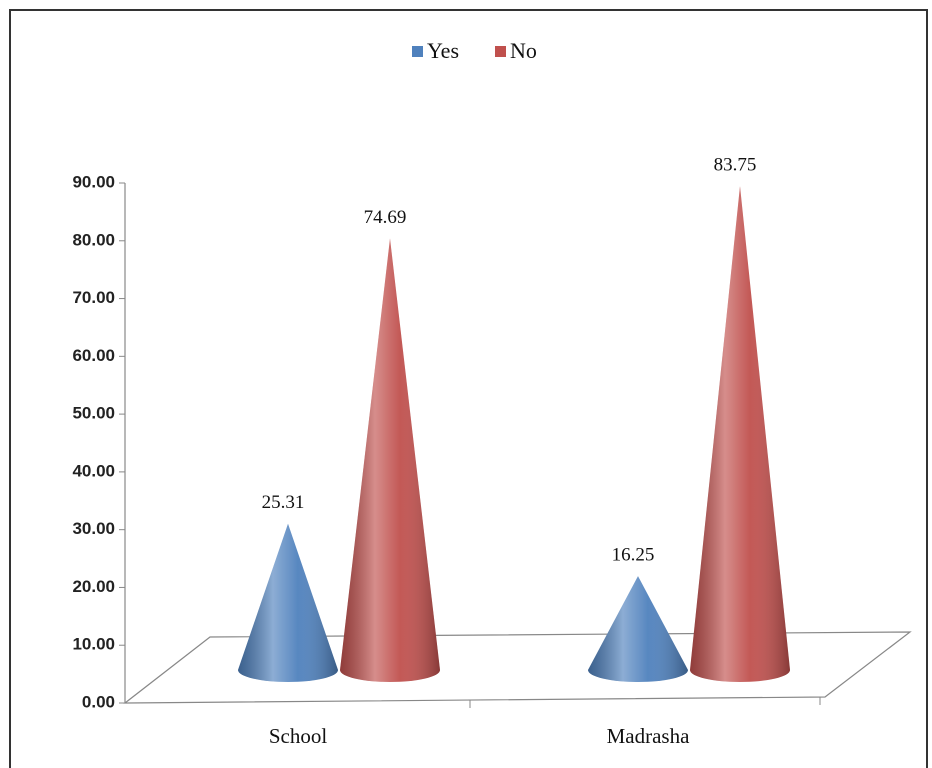  What do you see at coordinates (523, 50) in the screenshot?
I see `legend-label: No` at bounding box center [523, 50].